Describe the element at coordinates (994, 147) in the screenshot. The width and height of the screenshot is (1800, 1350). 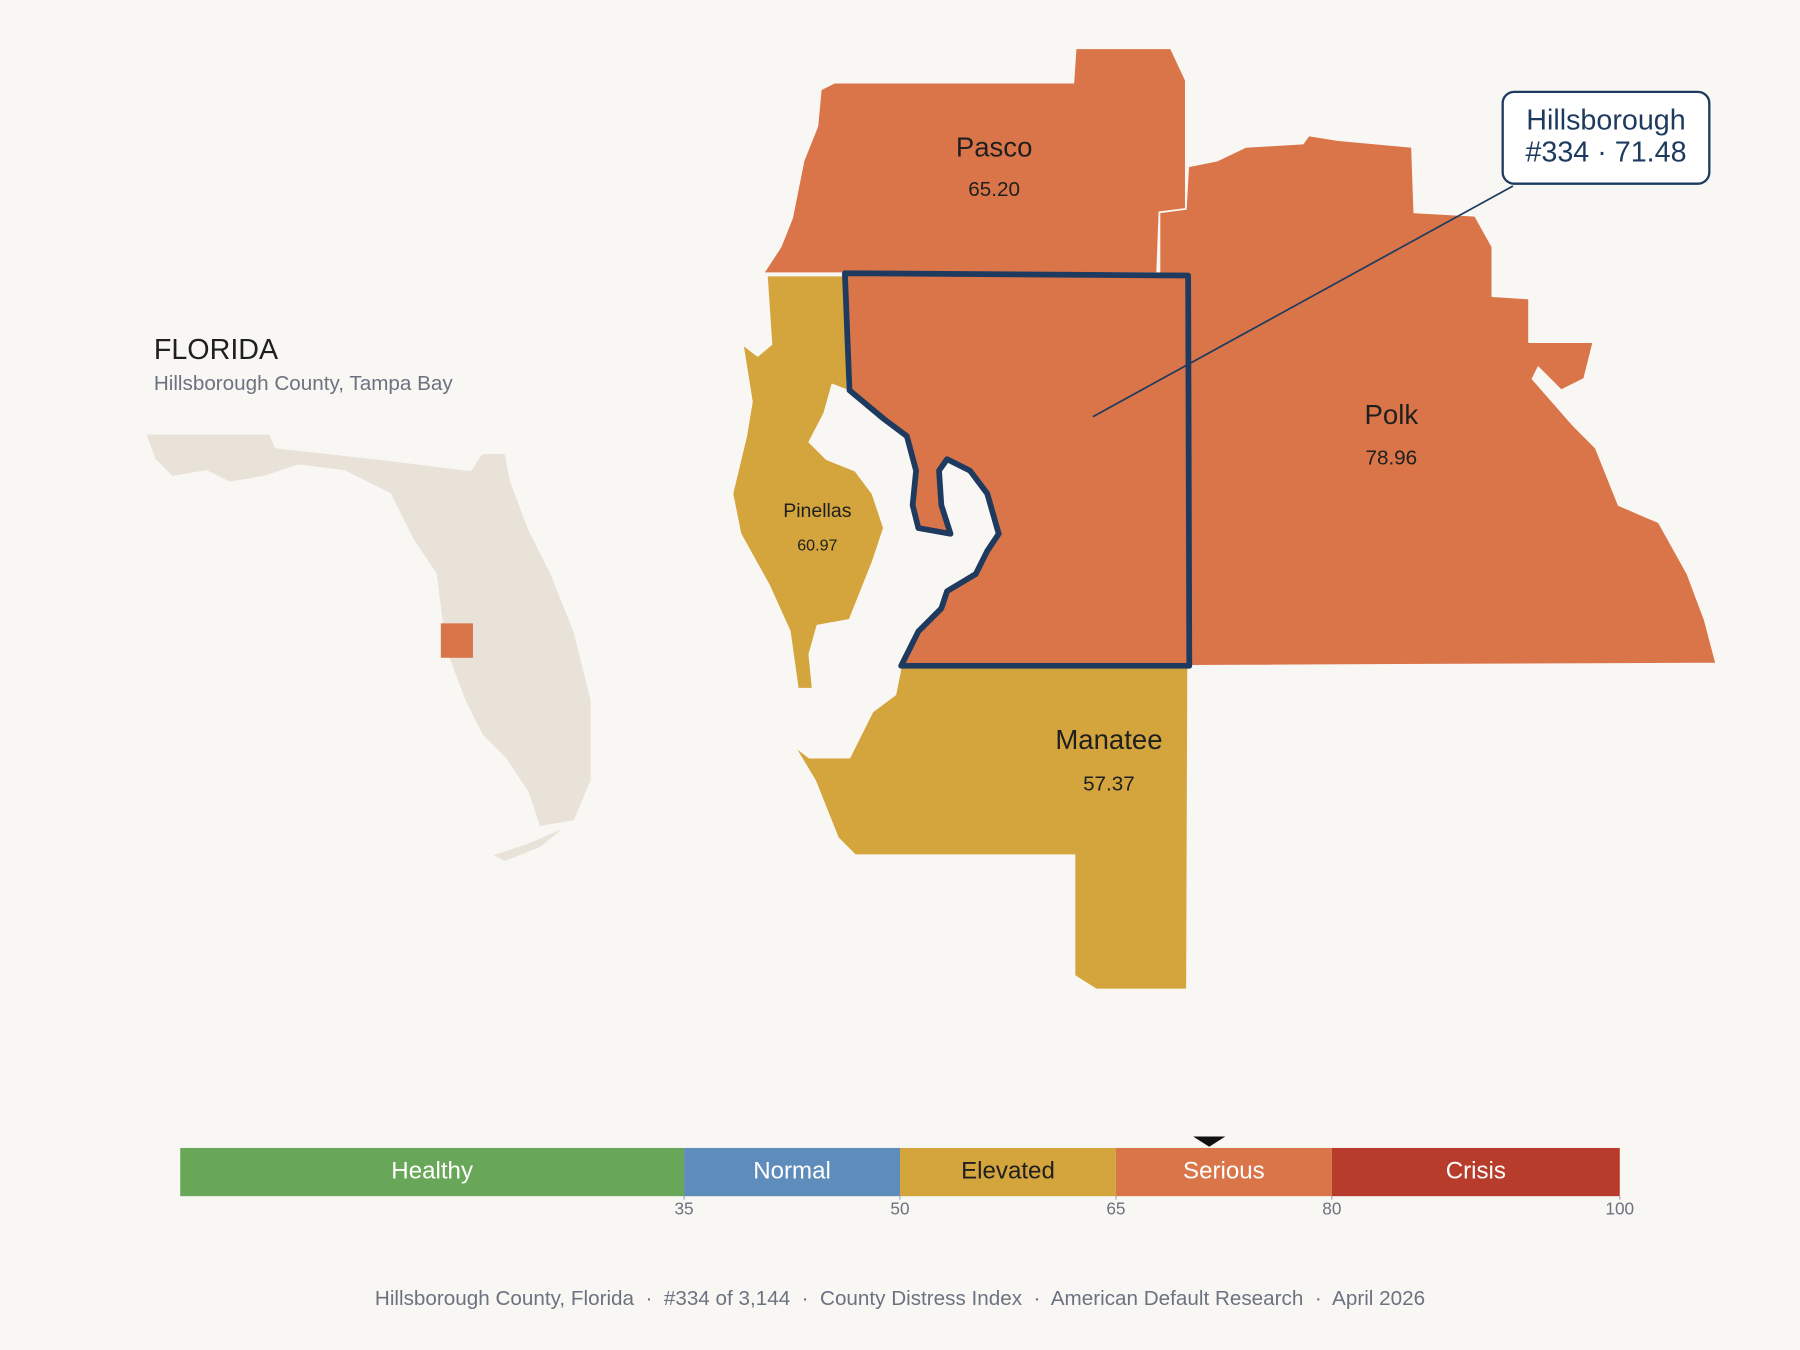
I see `county-name: Pasco` at that location.